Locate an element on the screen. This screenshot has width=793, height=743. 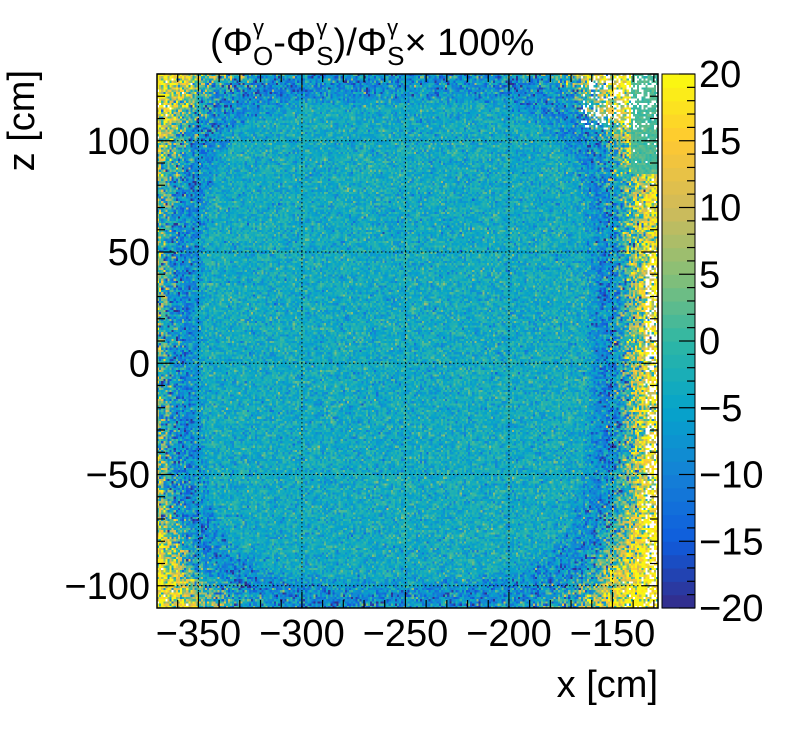
colorbar-bands is located at coordinates (678, 341).